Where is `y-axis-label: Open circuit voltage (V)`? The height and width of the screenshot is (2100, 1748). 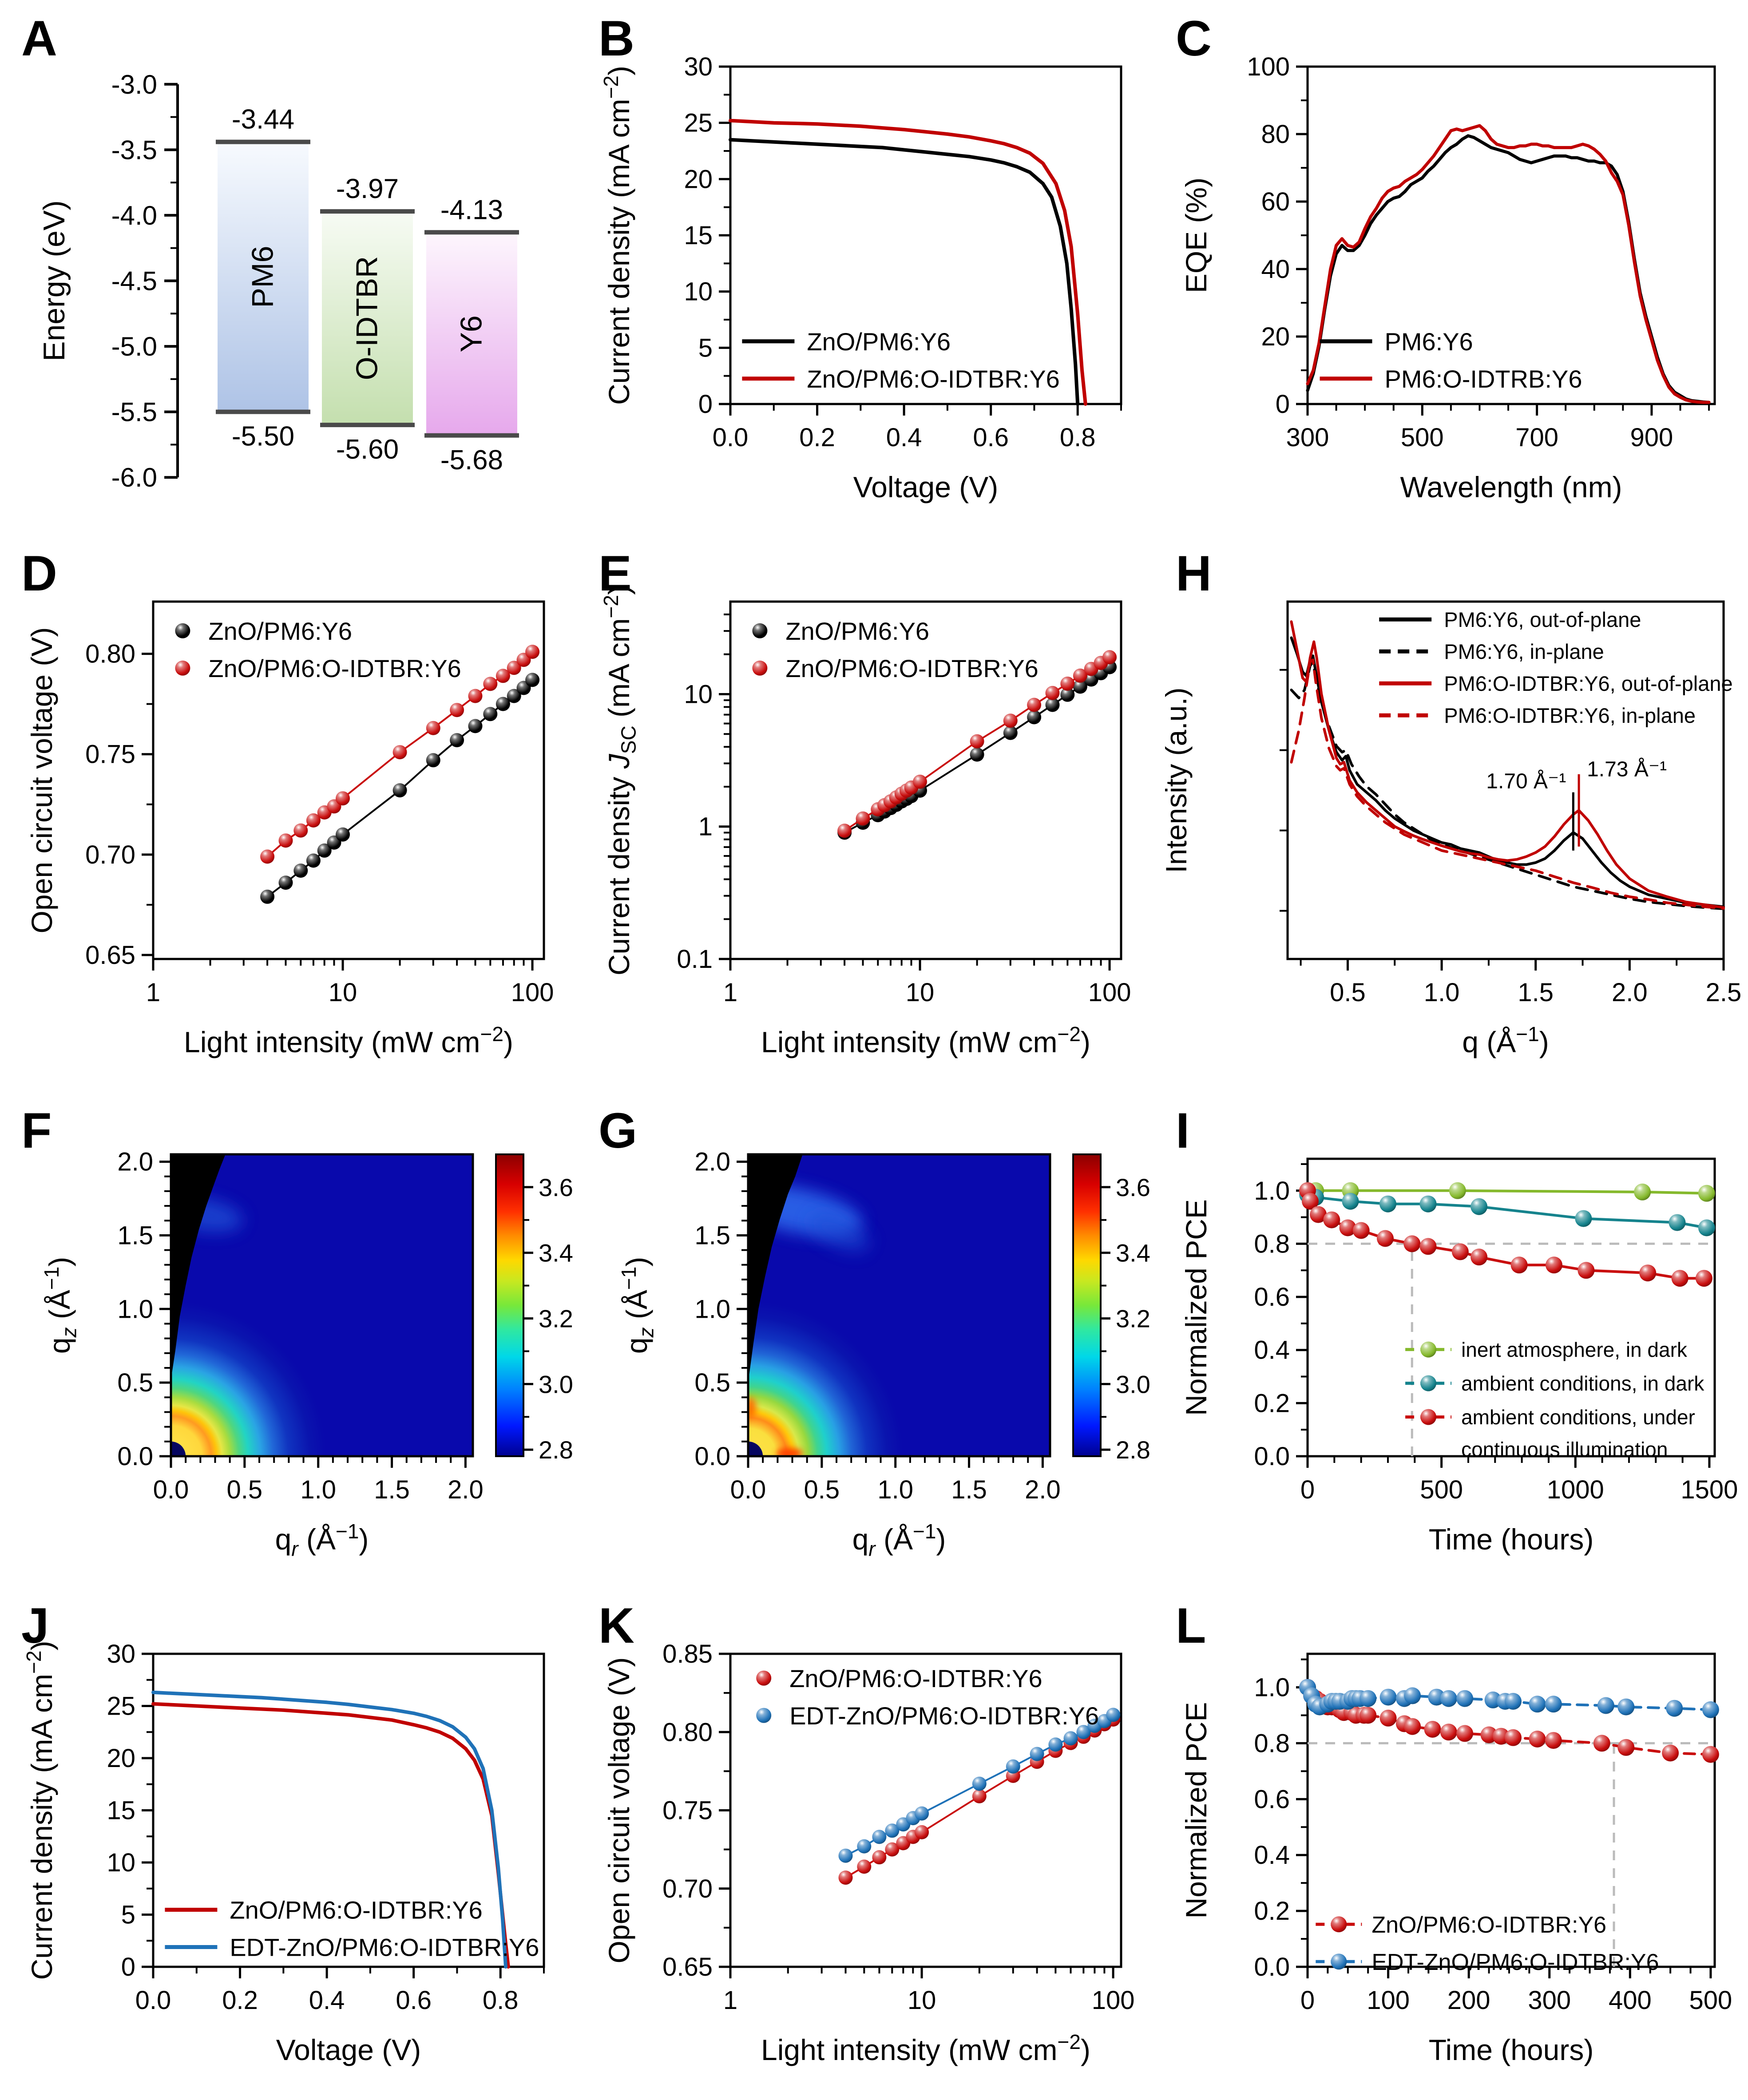 y-axis-label: Open circuit voltage (V) is located at coordinates (41, 780).